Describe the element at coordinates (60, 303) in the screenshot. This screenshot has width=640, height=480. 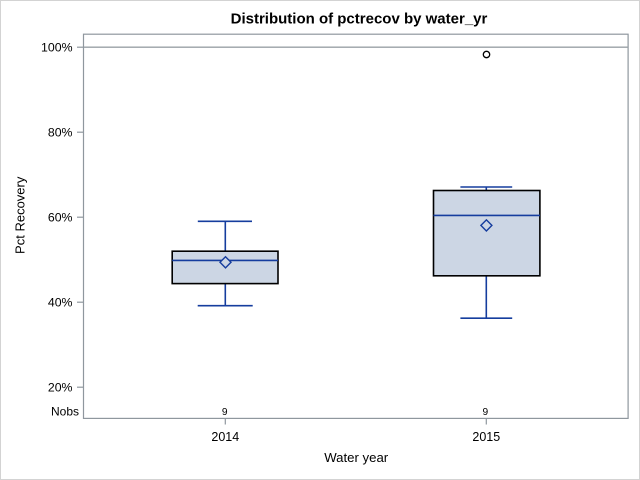
I see `svg-text: 40%` at that location.